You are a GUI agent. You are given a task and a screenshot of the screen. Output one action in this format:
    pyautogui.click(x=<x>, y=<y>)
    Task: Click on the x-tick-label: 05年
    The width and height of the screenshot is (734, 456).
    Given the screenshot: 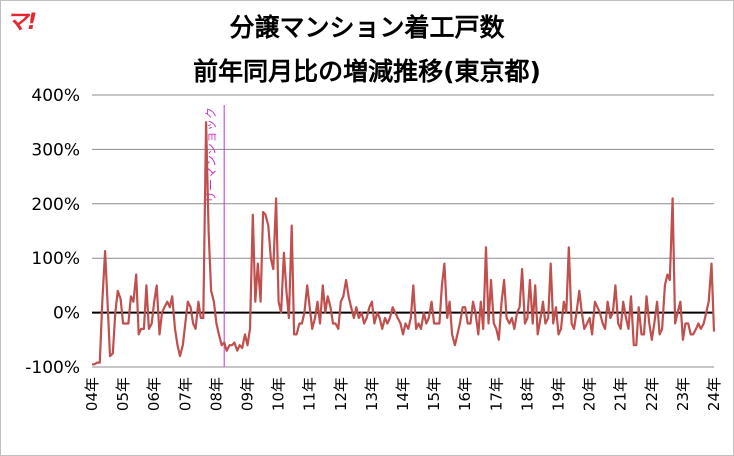 What is the action you would take?
    pyautogui.click(x=123, y=394)
    